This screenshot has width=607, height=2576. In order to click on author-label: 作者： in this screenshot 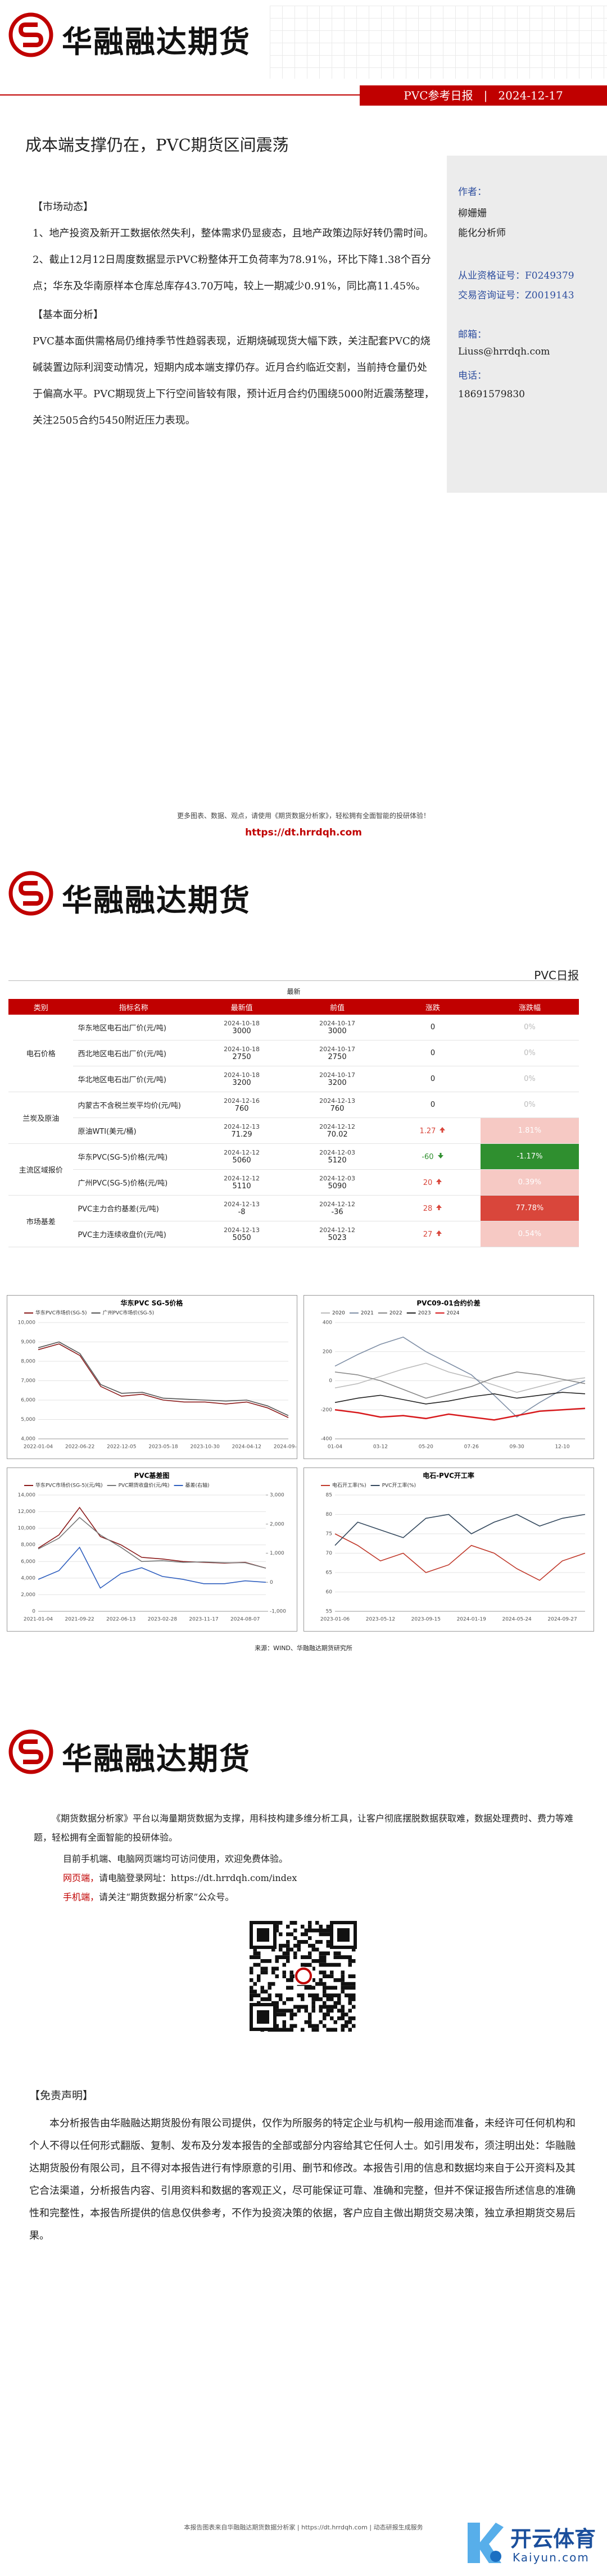, I will do `click(472, 193)`.